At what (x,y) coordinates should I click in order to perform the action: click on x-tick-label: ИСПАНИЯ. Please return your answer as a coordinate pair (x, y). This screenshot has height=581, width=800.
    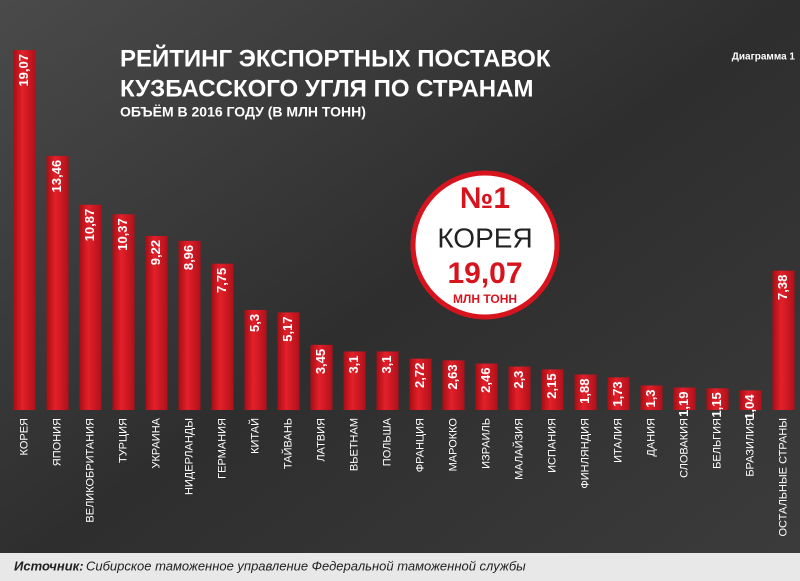
    Looking at the image, I should click on (552, 445).